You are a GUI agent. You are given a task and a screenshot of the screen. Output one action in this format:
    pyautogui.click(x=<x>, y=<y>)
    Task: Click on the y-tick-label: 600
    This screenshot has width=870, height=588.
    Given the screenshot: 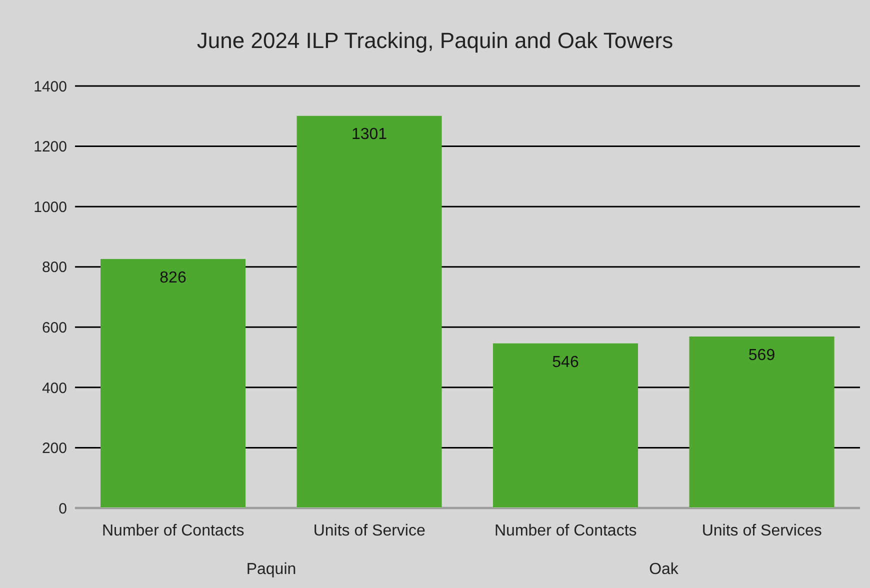 What is the action you would take?
    pyautogui.click(x=54, y=327)
    